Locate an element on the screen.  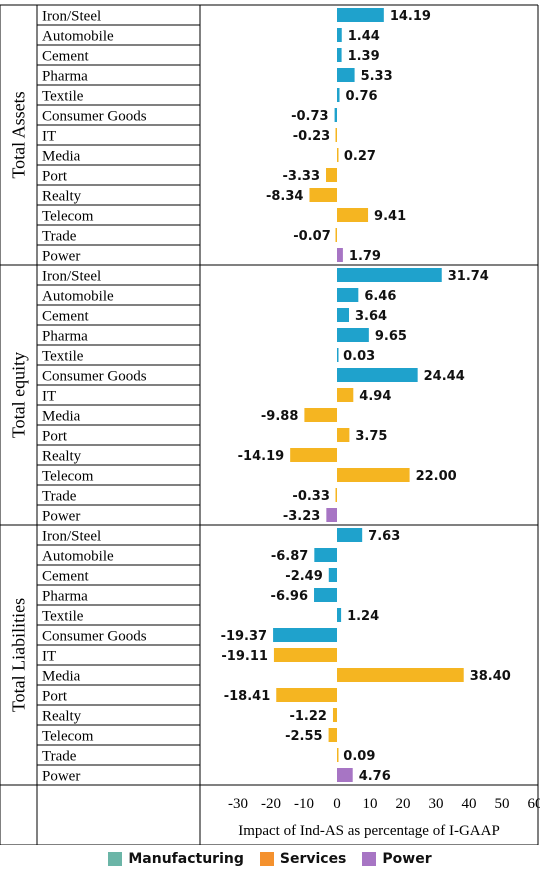
category-label-total-equity-telecom: Telecom is located at coordinates (68, 477).